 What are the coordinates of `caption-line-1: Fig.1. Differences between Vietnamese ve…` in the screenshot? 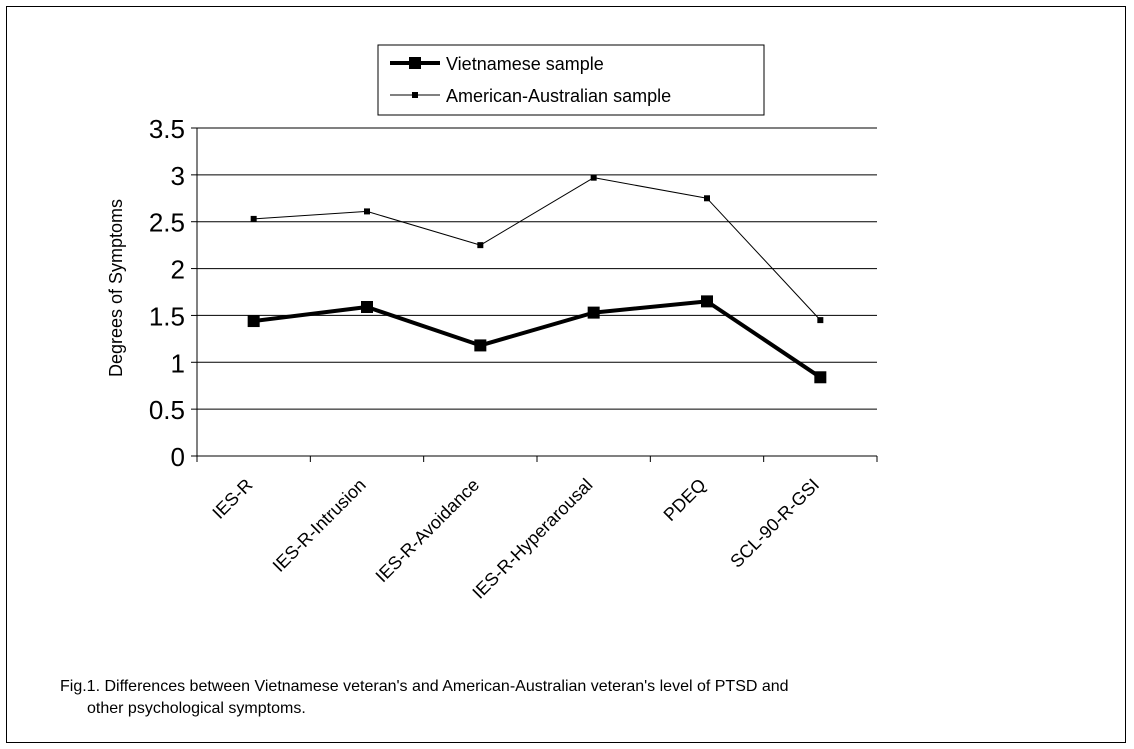 It's located at (424, 686).